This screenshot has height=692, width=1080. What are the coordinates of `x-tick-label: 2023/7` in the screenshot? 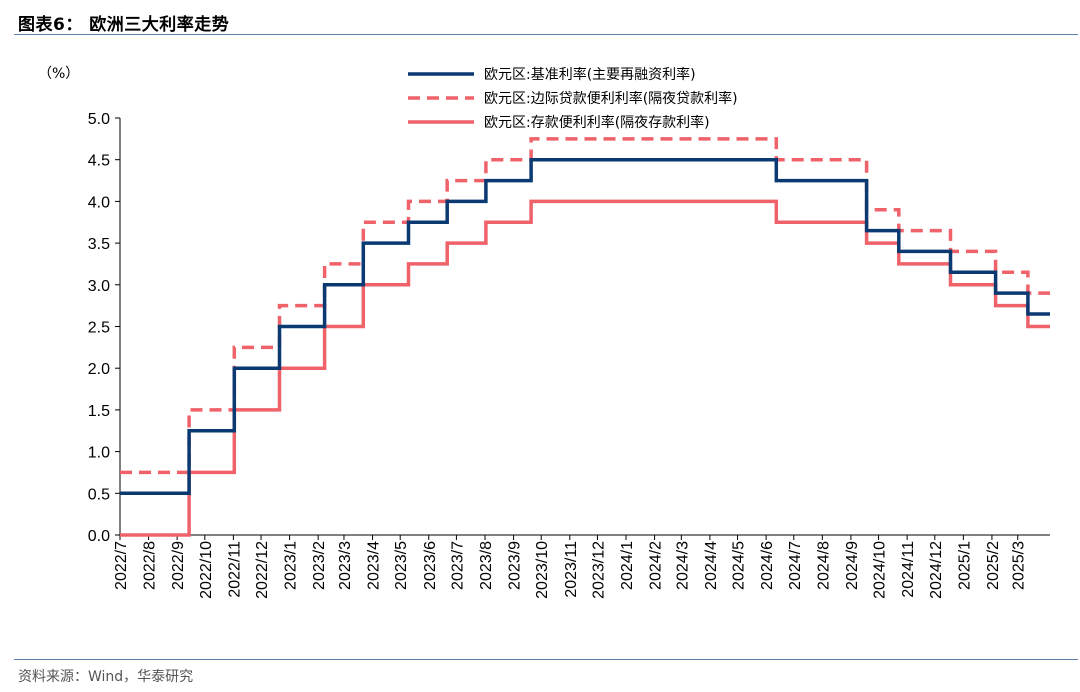 It's located at (457, 565).